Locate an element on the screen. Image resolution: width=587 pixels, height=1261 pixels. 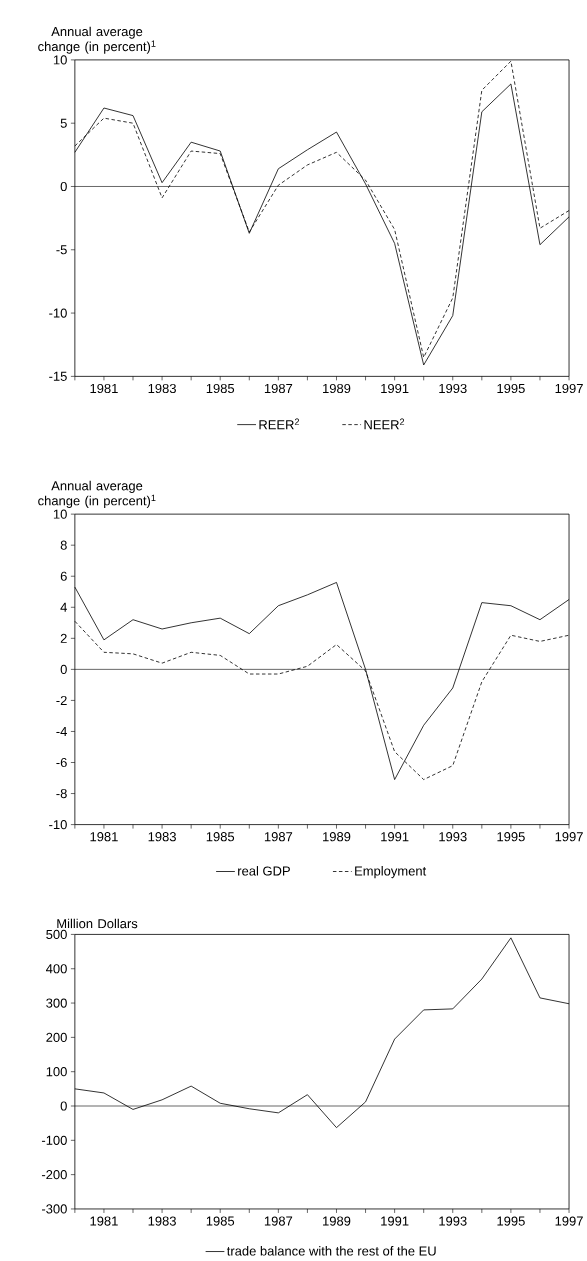
y-tick-label: -5 is located at coordinates (61, 250).